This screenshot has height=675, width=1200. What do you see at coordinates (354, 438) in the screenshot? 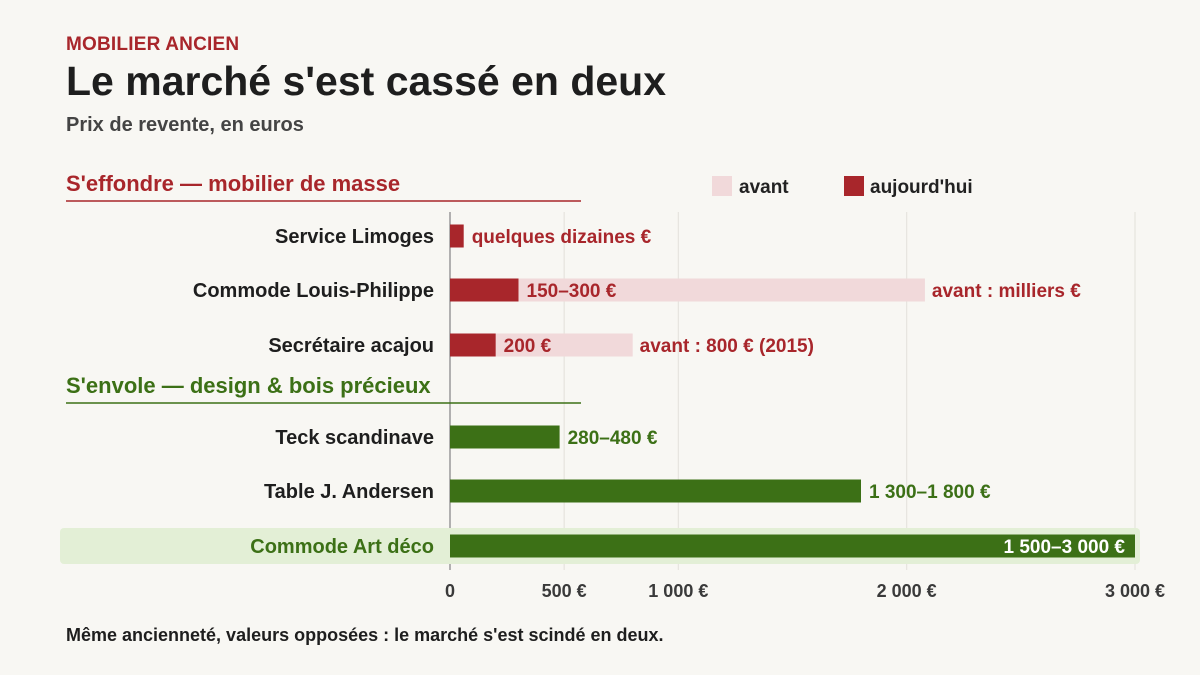
I see `category-label: Teck scandinave` at bounding box center [354, 438].